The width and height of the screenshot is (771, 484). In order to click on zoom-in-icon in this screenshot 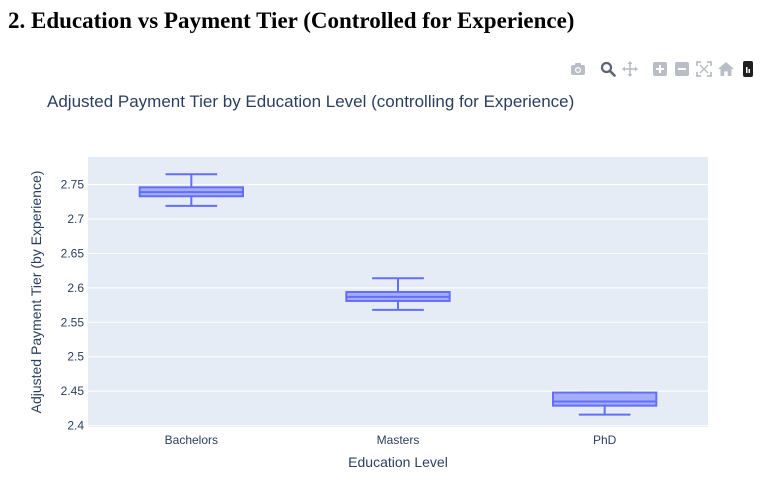, I will do `click(660, 69)`.